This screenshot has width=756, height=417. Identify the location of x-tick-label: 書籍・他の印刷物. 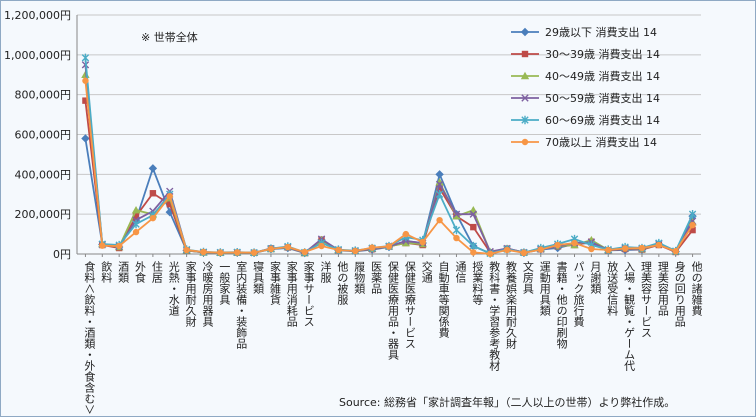
(561, 304).